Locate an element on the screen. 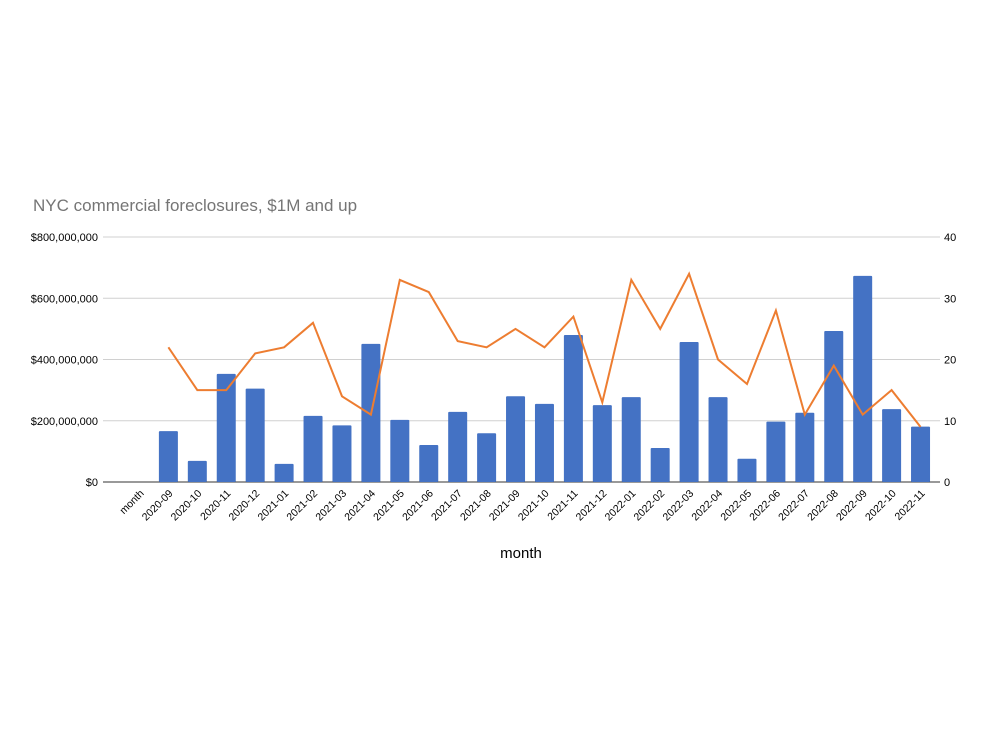 This screenshot has width=1000, height=750. x-tick-label: 2021-02 is located at coordinates (302, 506).